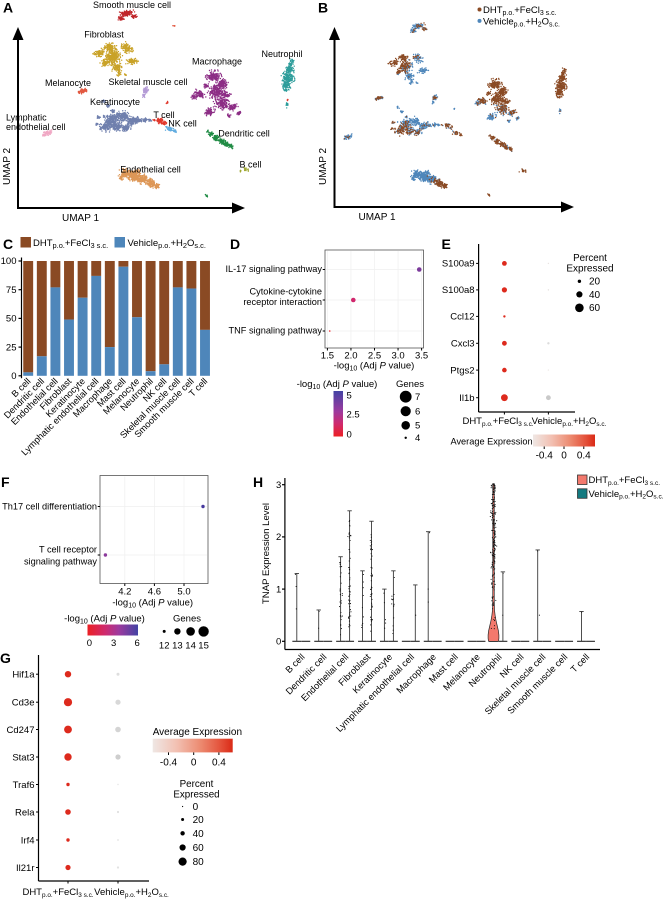  What do you see at coordinates (147, 82) in the screenshot?
I see `svg-text: Skeletal muscle cell` at bounding box center [147, 82].